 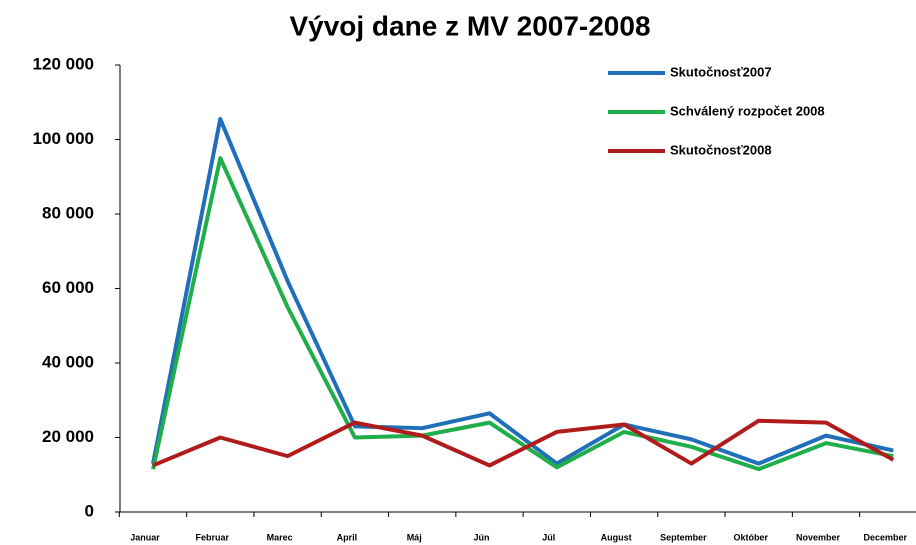 I want to click on chart-title: Vývoj dane z MV 2007-2008, so click(x=469, y=25).